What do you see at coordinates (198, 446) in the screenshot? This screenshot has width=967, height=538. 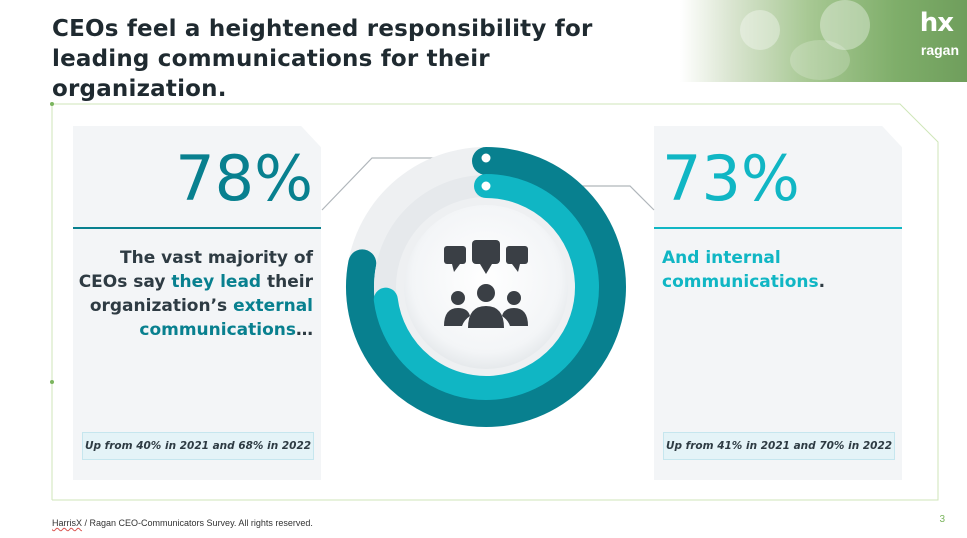 I see `left-stat-note: Up from 40% in 2021 and 68% in 2022` at bounding box center [198, 446].